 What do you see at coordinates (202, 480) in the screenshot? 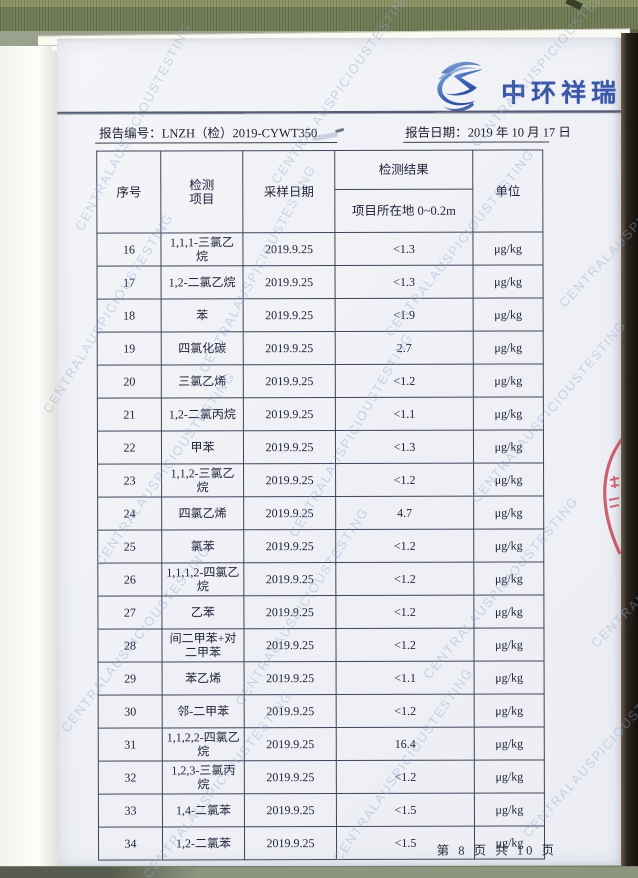
I see `cell-item: 1,1,2-三氯乙烷` at bounding box center [202, 480].